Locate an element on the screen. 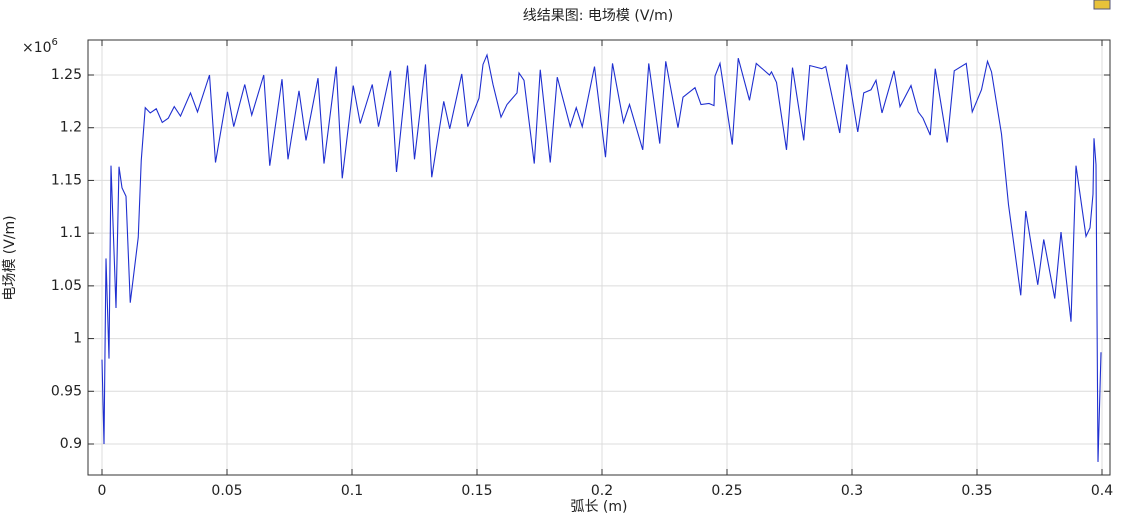 This screenshot has width=1135, height=514. y-axis-label: 电场模 (V/m) is located at coordinates (10, 257).